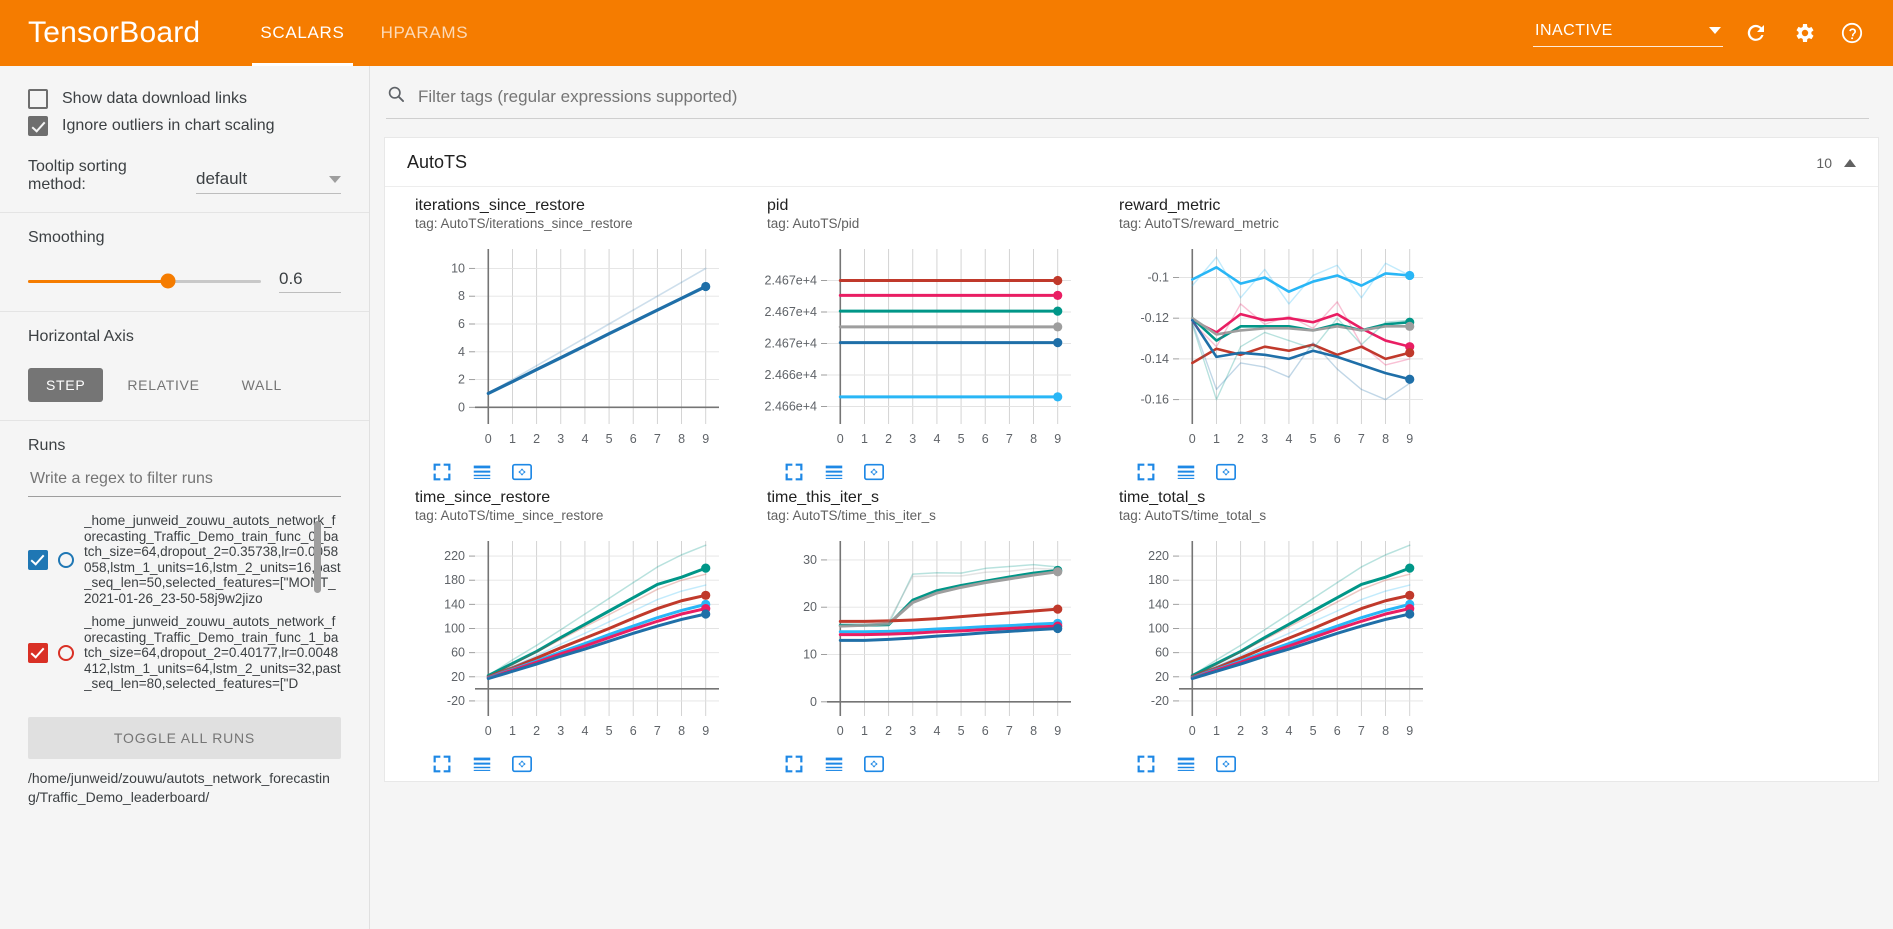 The image size is (1893, 929). I want to click on tab-hparams: HPARAMS, so click(424, 32).